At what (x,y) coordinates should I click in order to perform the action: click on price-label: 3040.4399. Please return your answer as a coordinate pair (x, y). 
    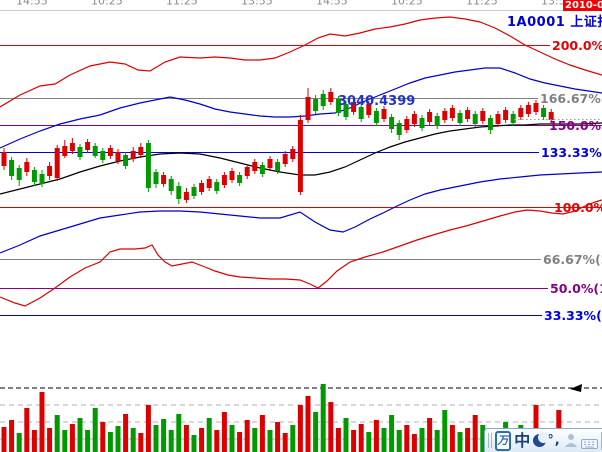
    Looking at the image, I should click on (376, 101).